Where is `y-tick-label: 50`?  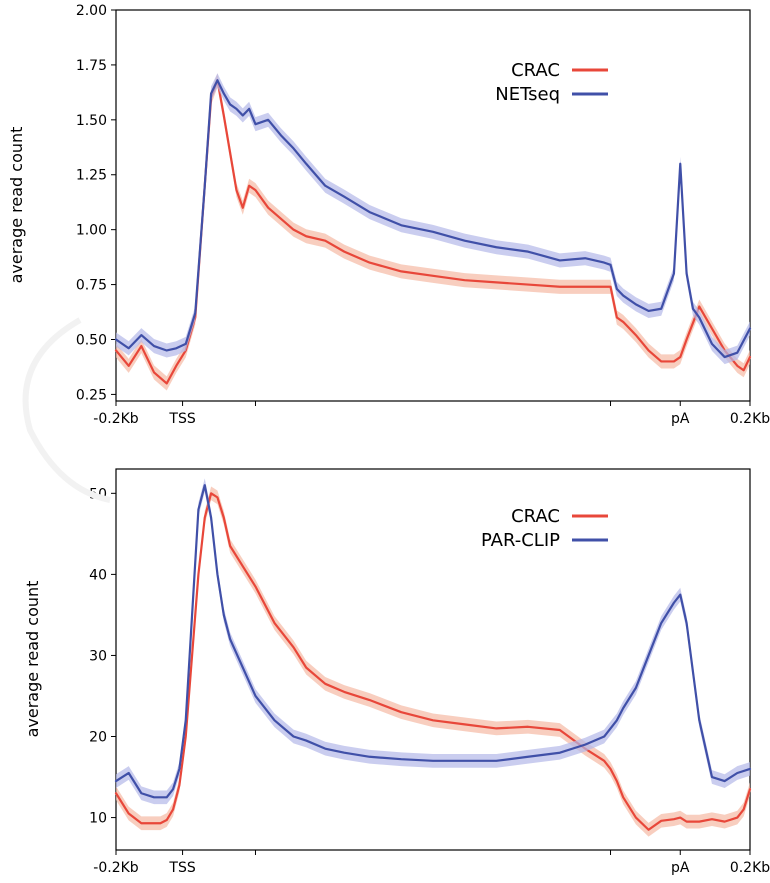
y-tick-label: 50 is located at coordinates (98, 494).